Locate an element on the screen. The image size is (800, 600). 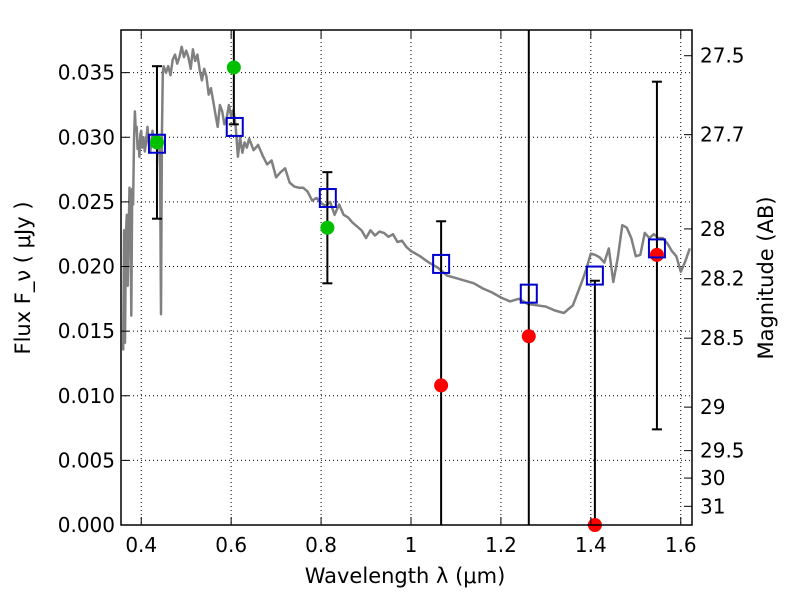
y-axis-label: Flux F_ν ( μJy ) is located at coordinates (23, 277).